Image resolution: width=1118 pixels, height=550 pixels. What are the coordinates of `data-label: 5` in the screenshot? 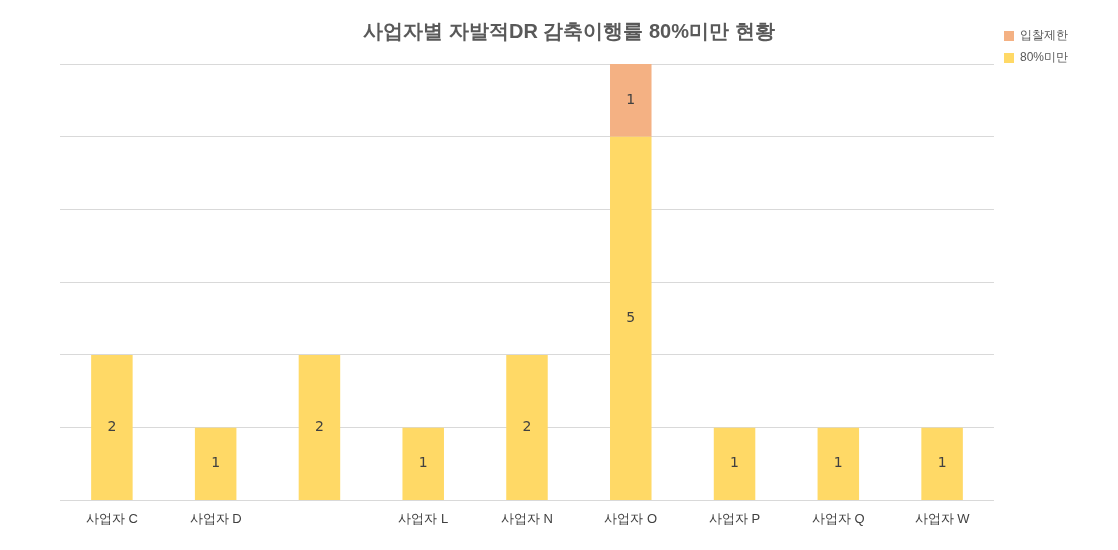 It's located at (631, 316).